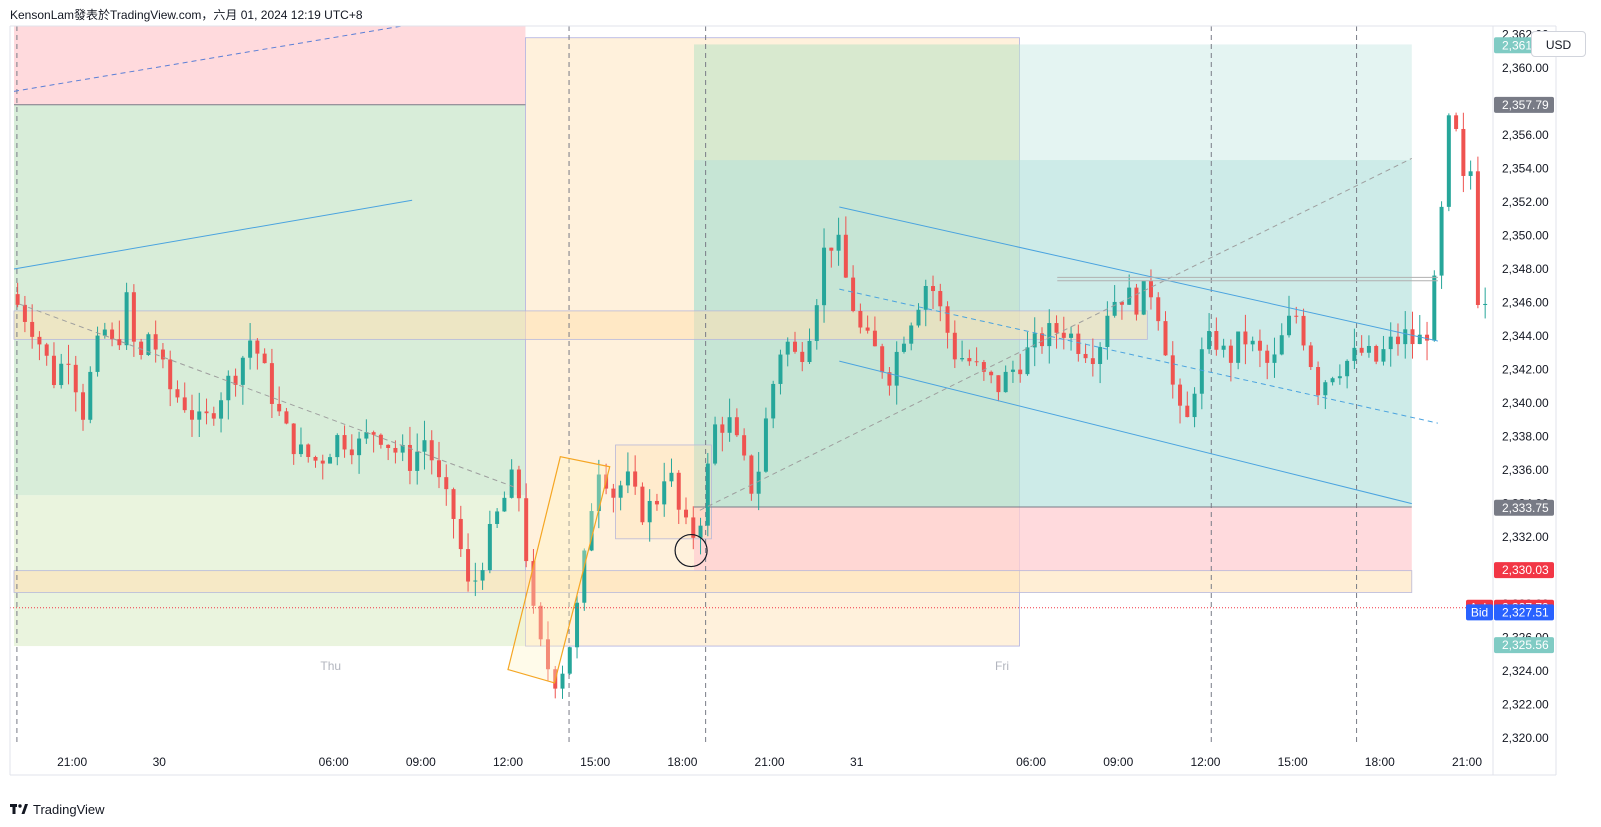  I want to click on price-tag-label: 2,327.51, so click(1525, 612).